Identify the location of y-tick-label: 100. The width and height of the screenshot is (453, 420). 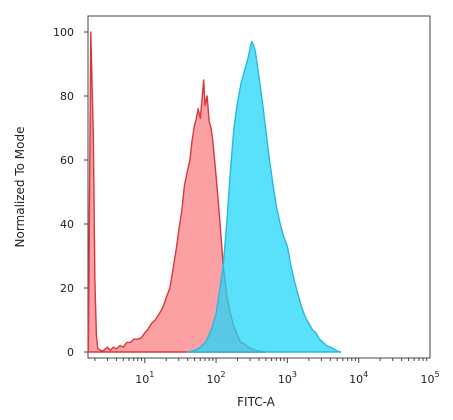
(63, 32).